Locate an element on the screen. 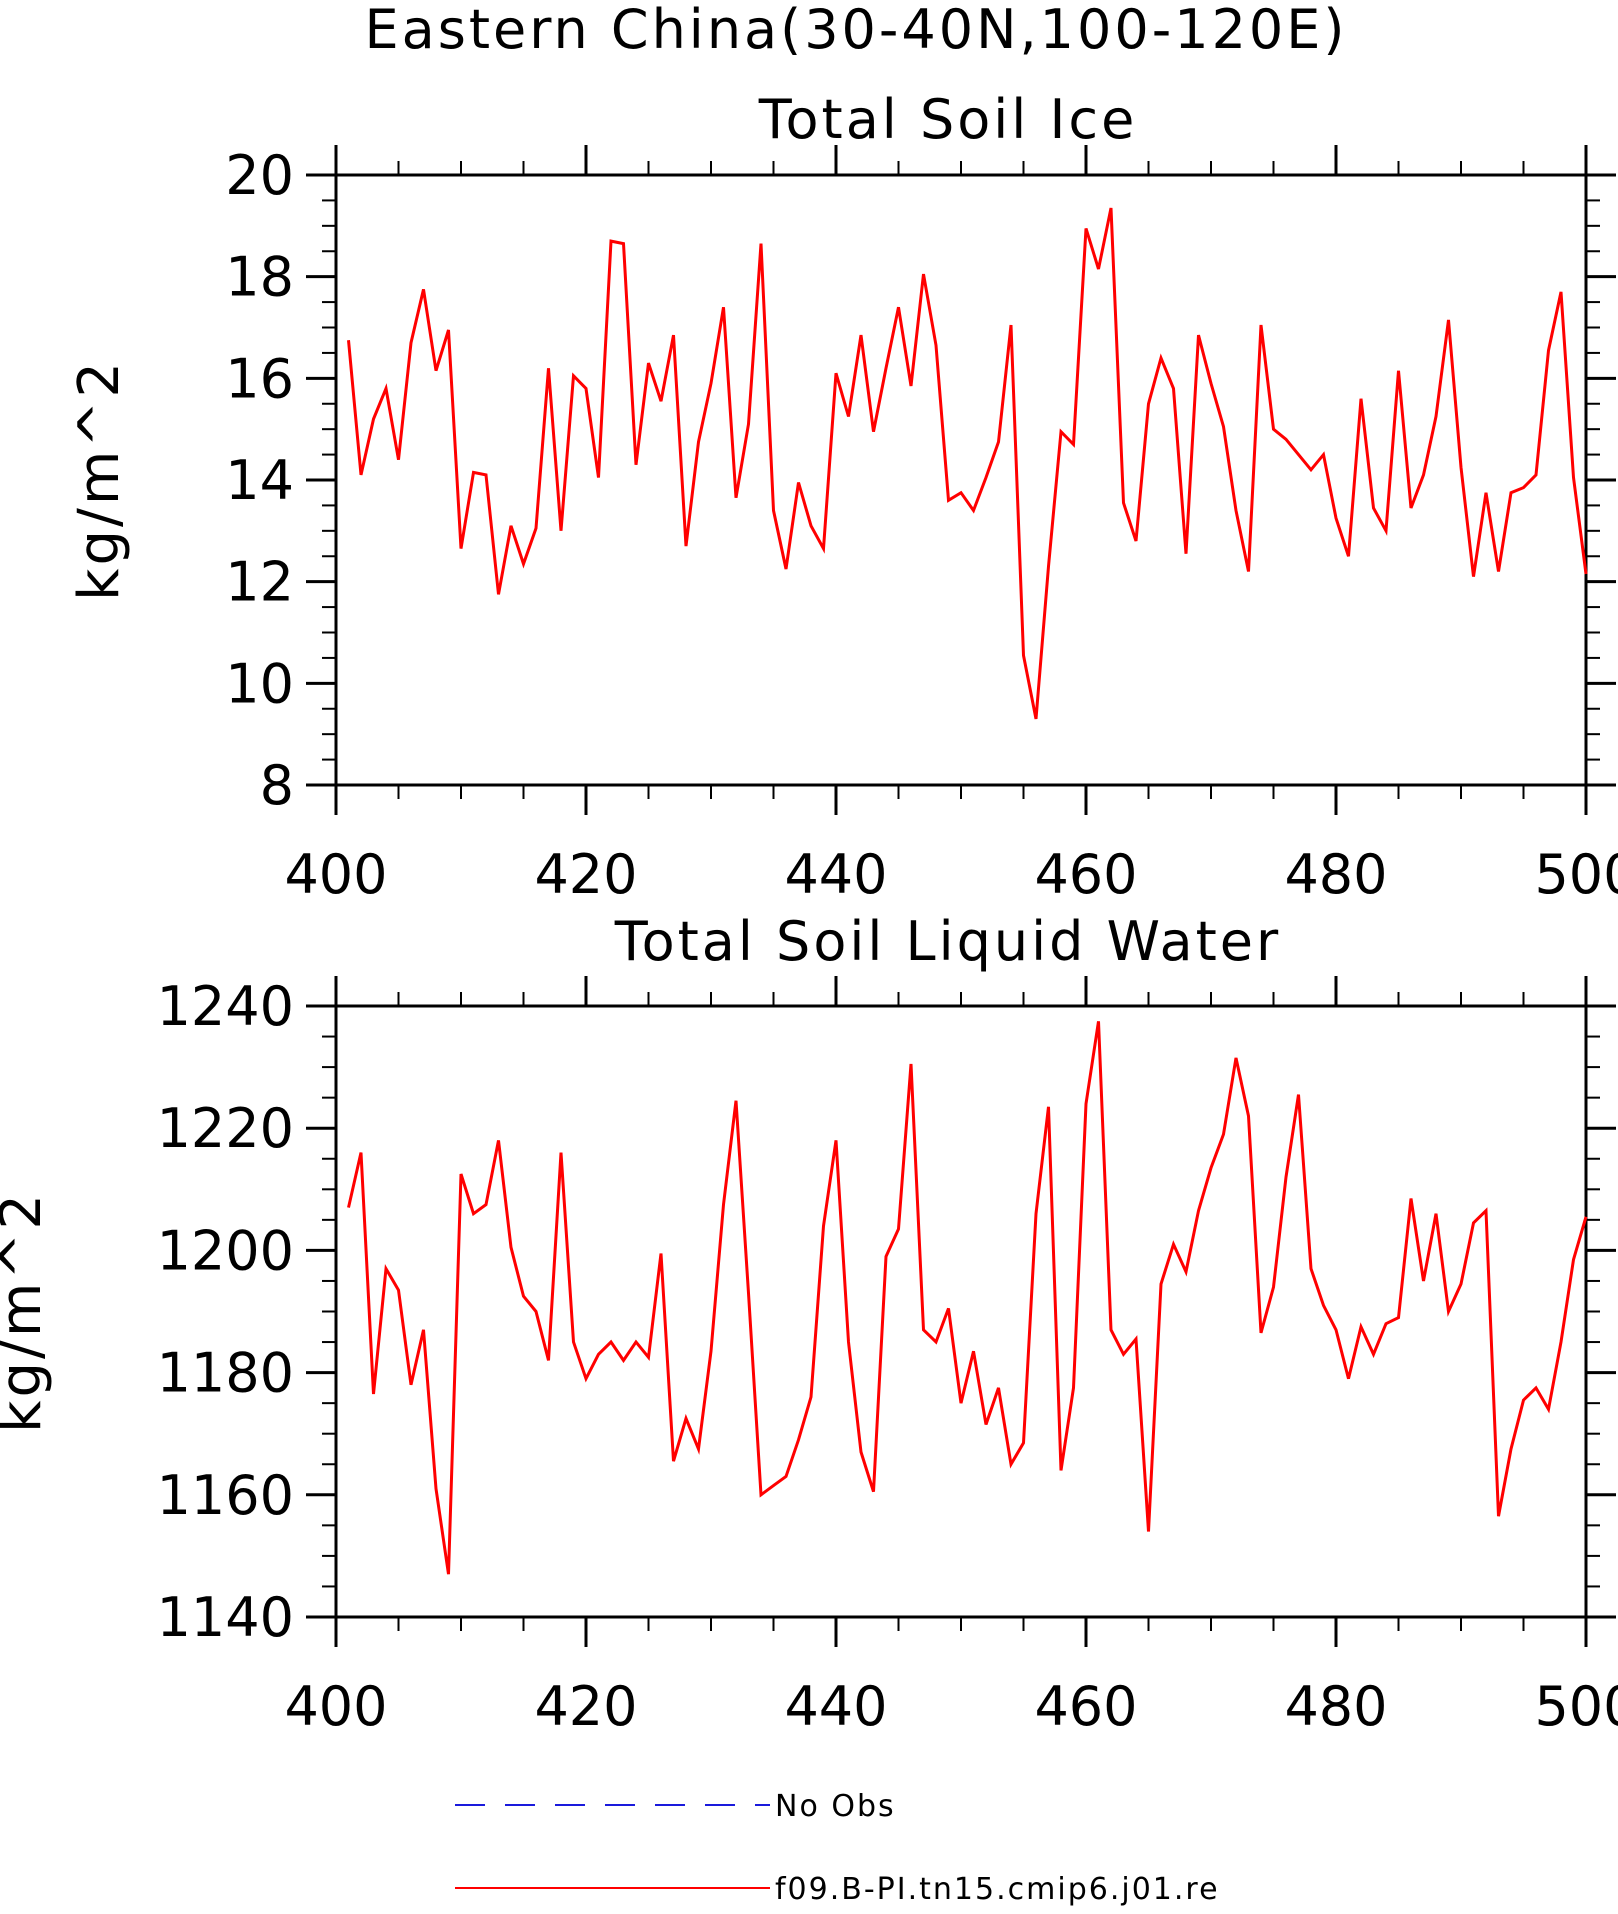 The height and width of the screenshot is (1914, 1618). y-tick-label: 1140 is located at coordinates (225, 1617).